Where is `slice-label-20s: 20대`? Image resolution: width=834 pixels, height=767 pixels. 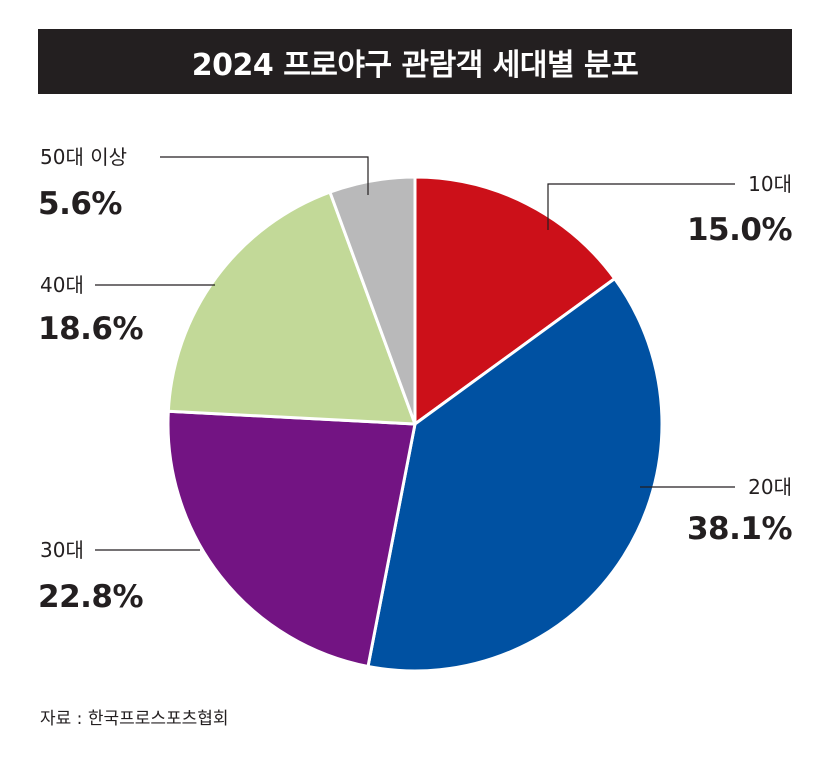
slice-label-20s: 20대 is located at coordinates (770, 487).